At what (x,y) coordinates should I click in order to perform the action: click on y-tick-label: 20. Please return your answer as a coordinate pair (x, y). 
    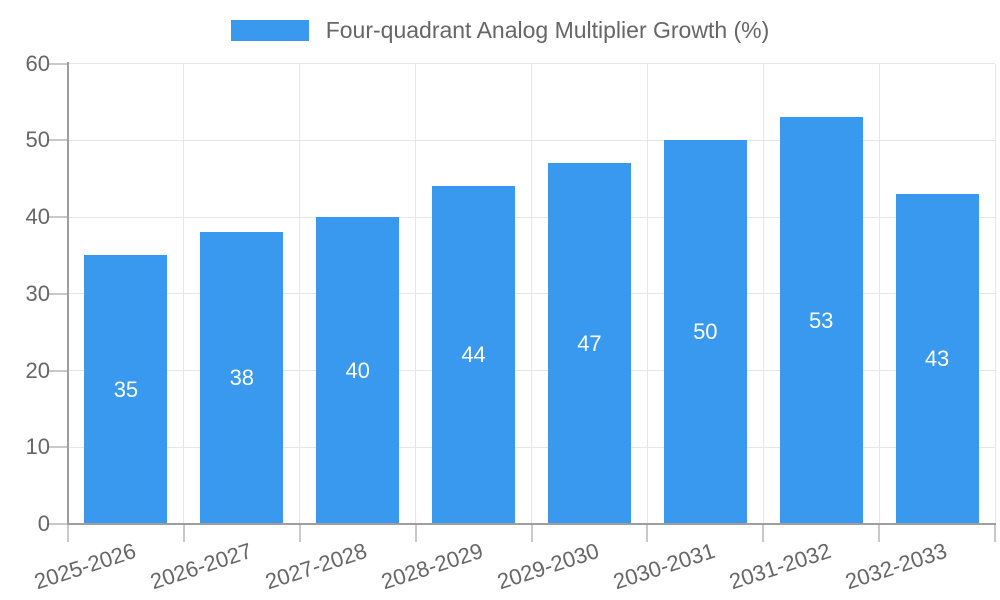
    Looking at the image, I should click on (37, 370).